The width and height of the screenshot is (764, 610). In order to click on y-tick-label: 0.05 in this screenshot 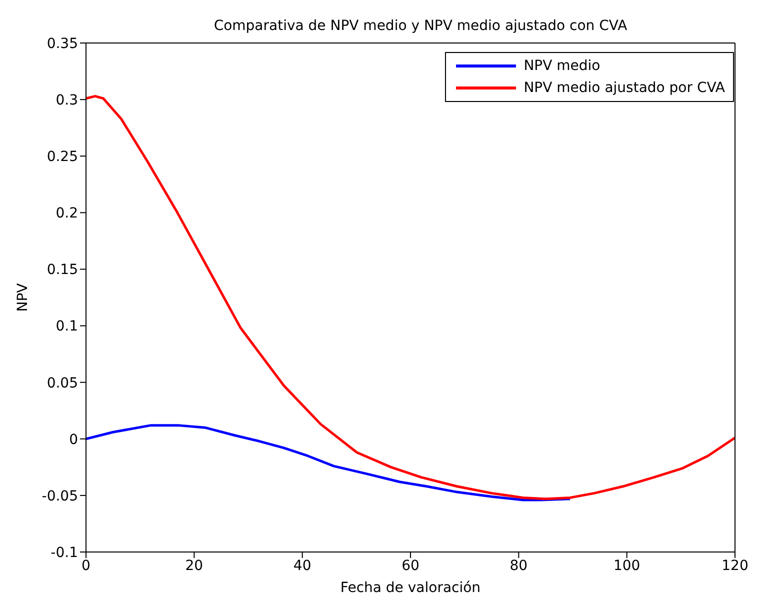, I will do `click(62, 383)`.